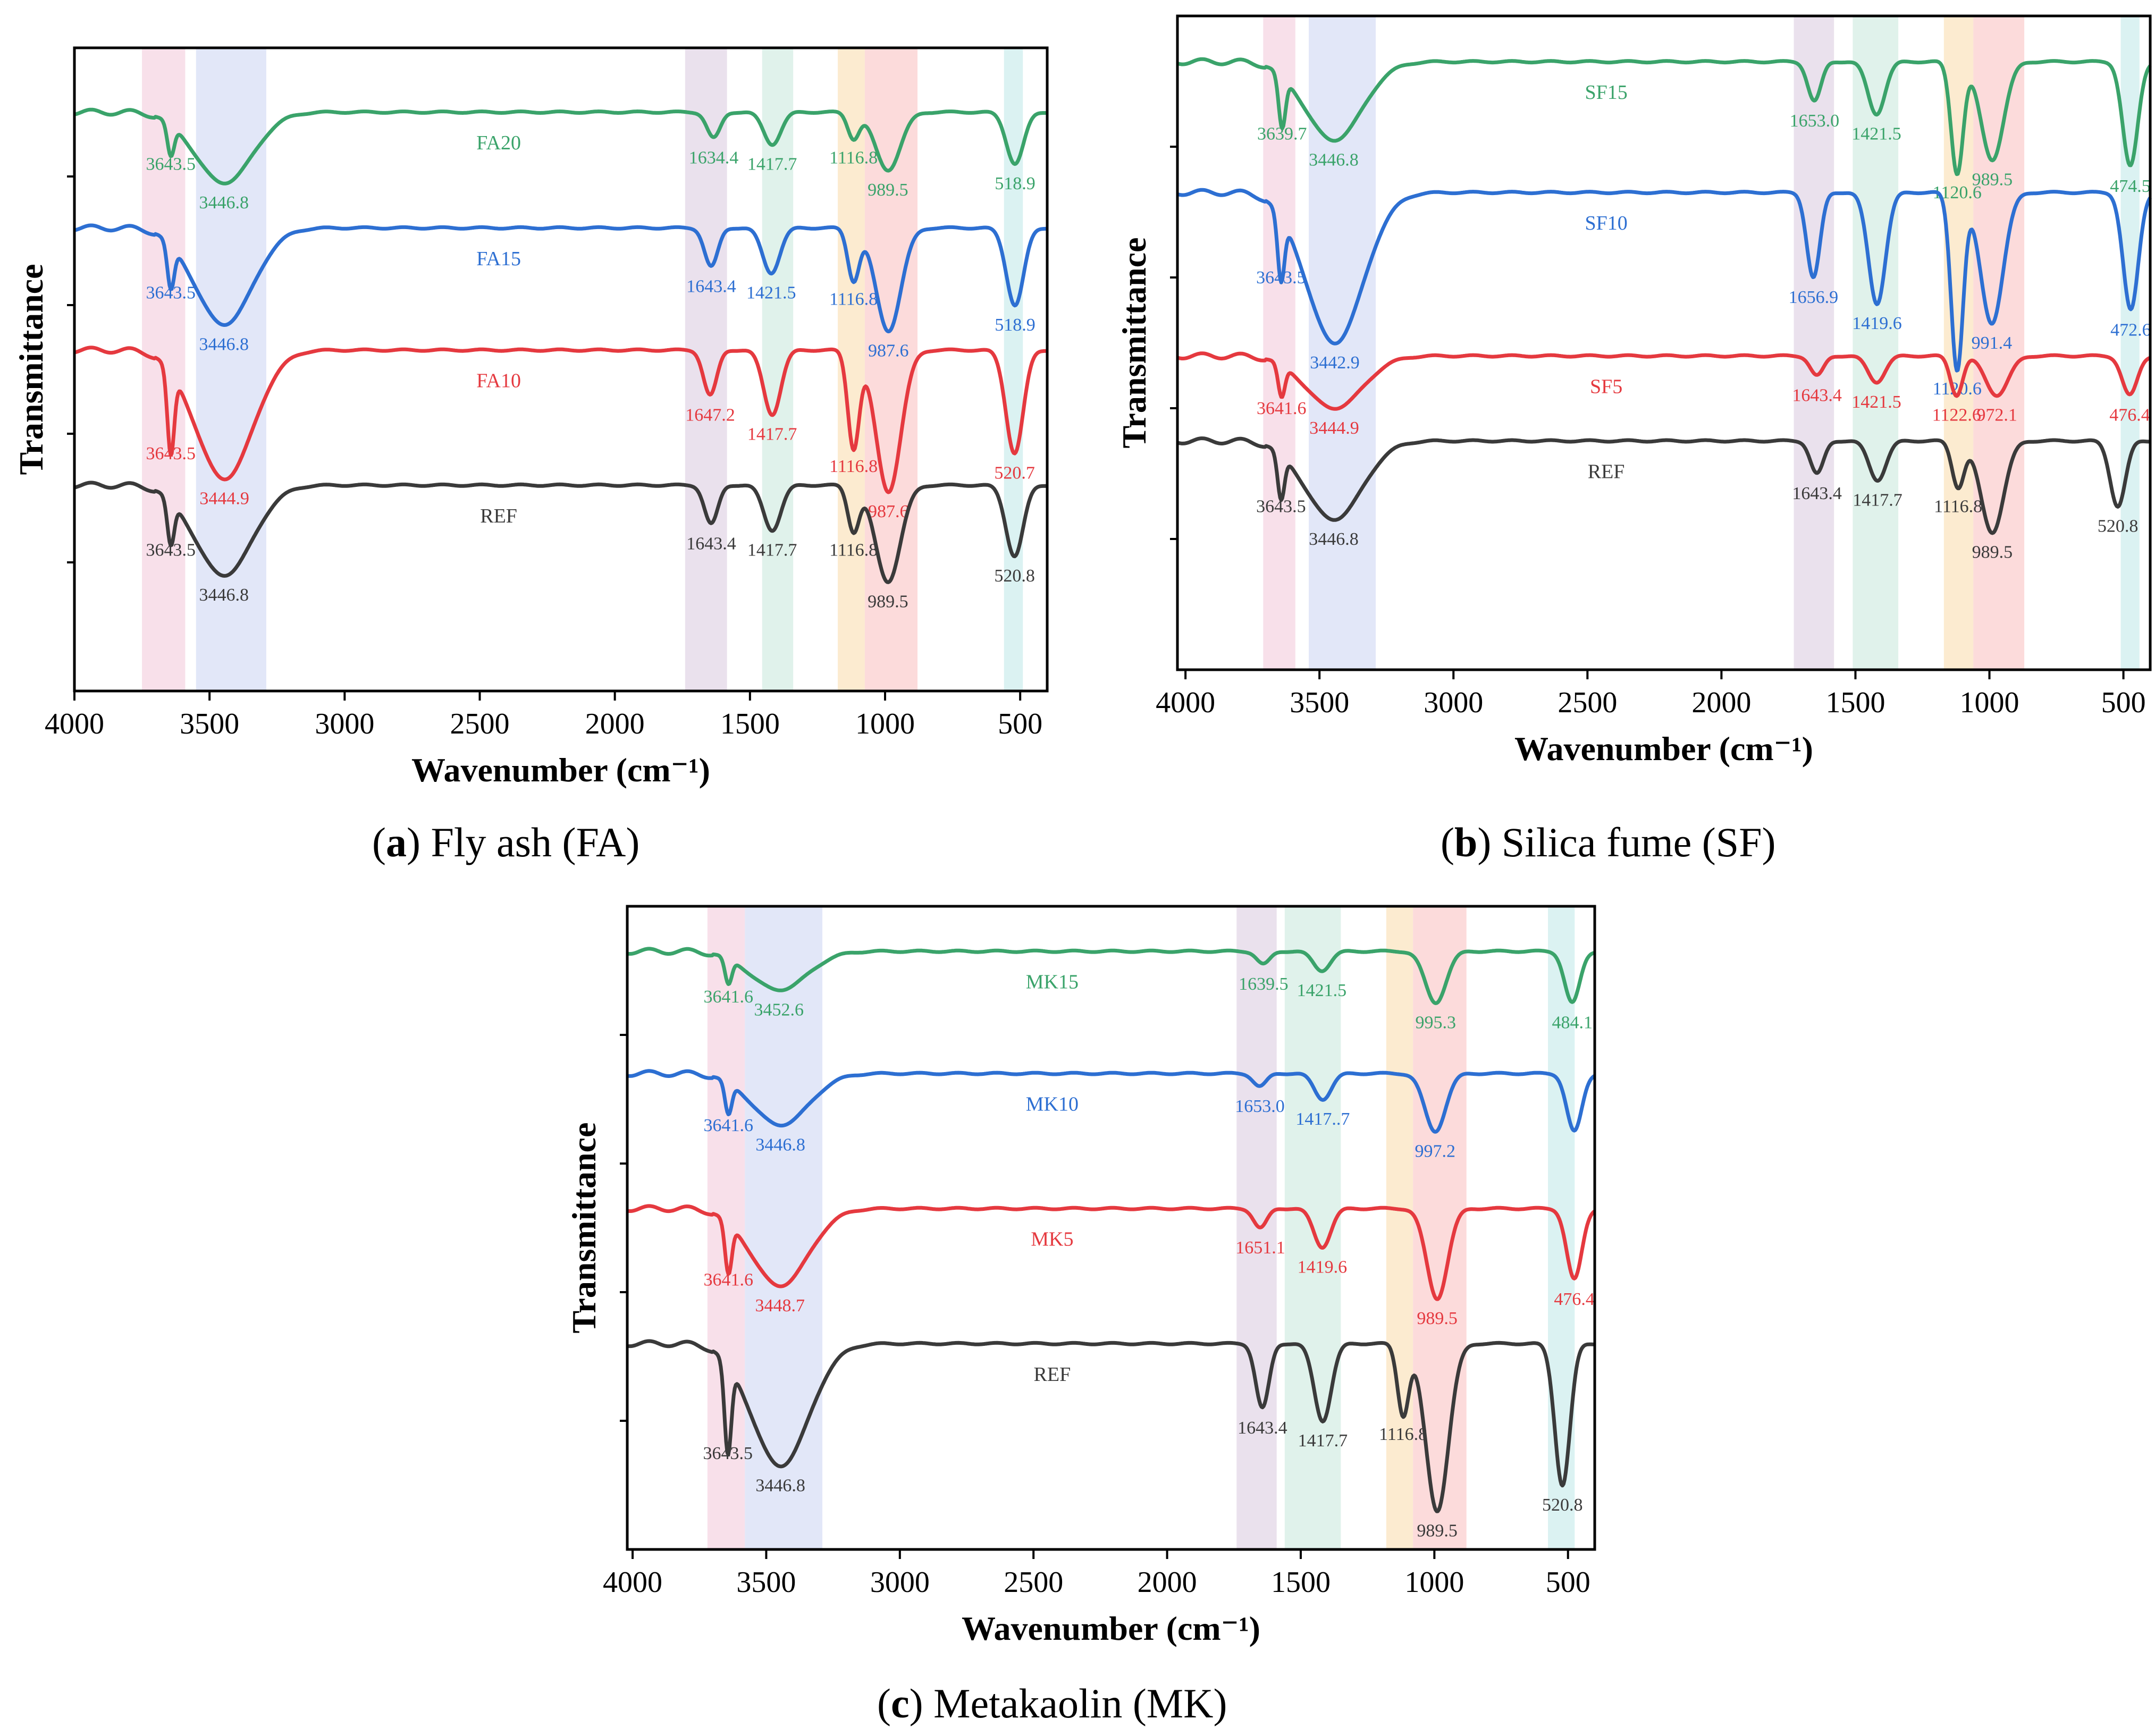 The image size is (2155, 1736). Describe the element at coordinates (1606, 387) in the screenshot. I see `series-label-sf5: SF5` at that location.